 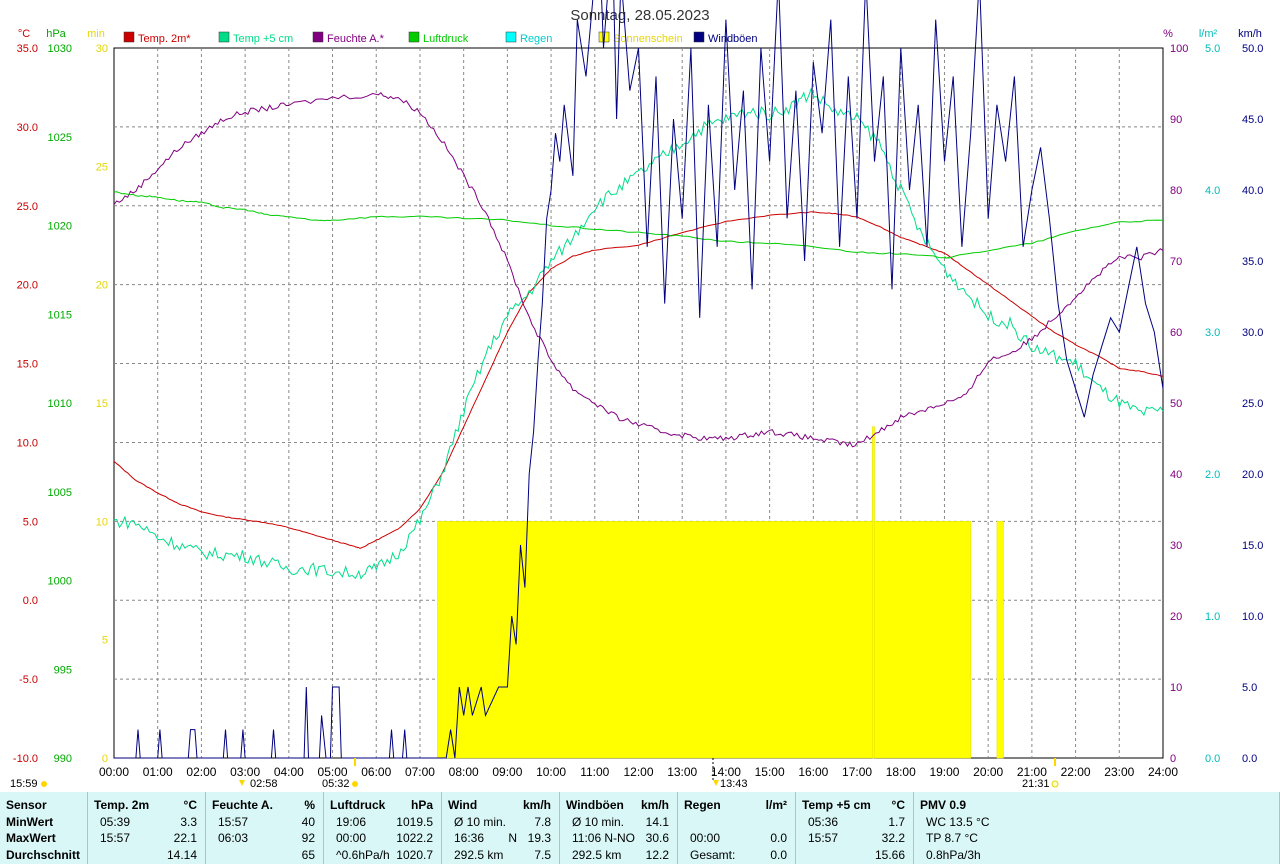 What do you see at coordinates (638, 225) in the screenshot?
I see `series-line` at bounding box center [638, 225].